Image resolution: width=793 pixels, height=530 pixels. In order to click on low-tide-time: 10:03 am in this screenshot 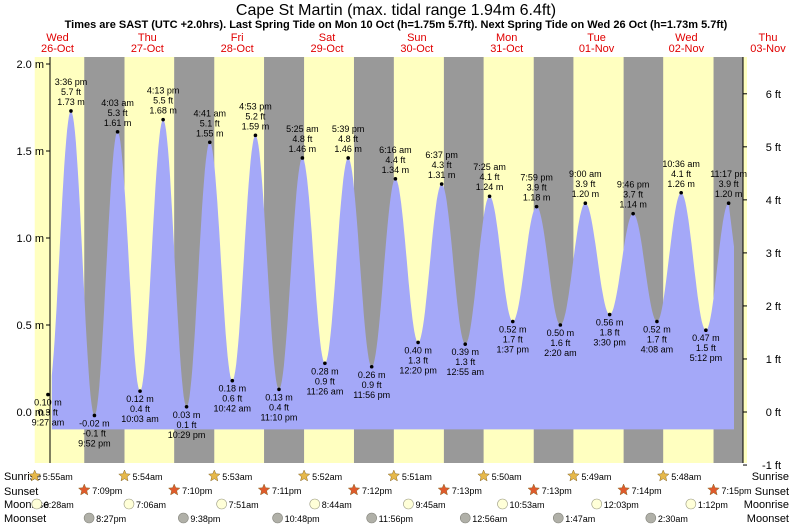, I will do `click(140, 419)`.